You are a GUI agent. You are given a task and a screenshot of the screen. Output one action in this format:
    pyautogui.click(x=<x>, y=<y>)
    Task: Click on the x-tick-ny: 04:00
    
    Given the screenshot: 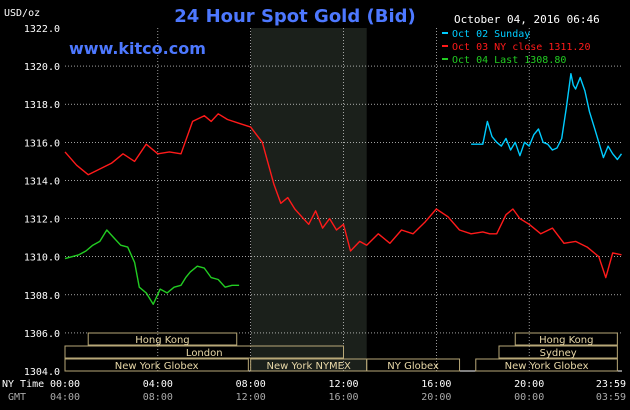 What is the action you would take?
    pyautogui.click(x=158, y=384)
    